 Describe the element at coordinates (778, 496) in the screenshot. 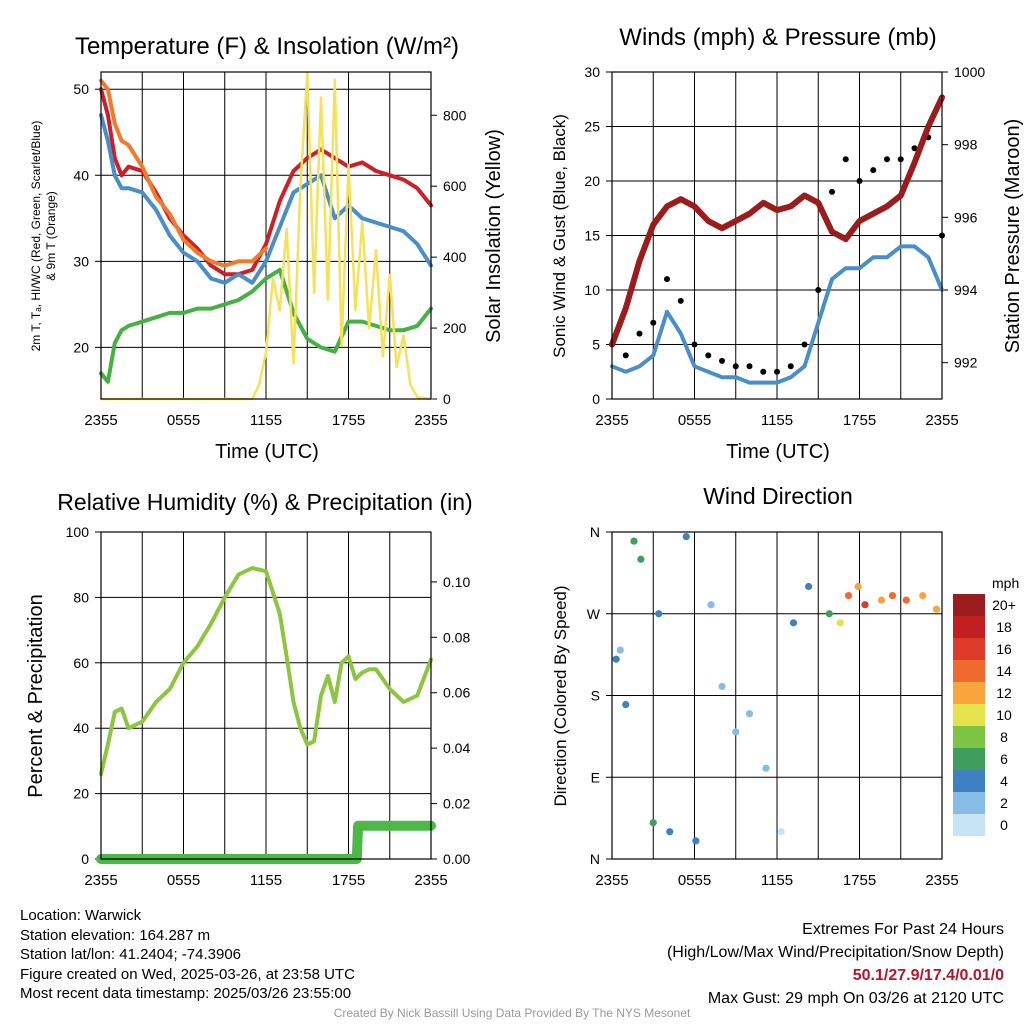

I see `direction-title: Wind Direction` at that location.